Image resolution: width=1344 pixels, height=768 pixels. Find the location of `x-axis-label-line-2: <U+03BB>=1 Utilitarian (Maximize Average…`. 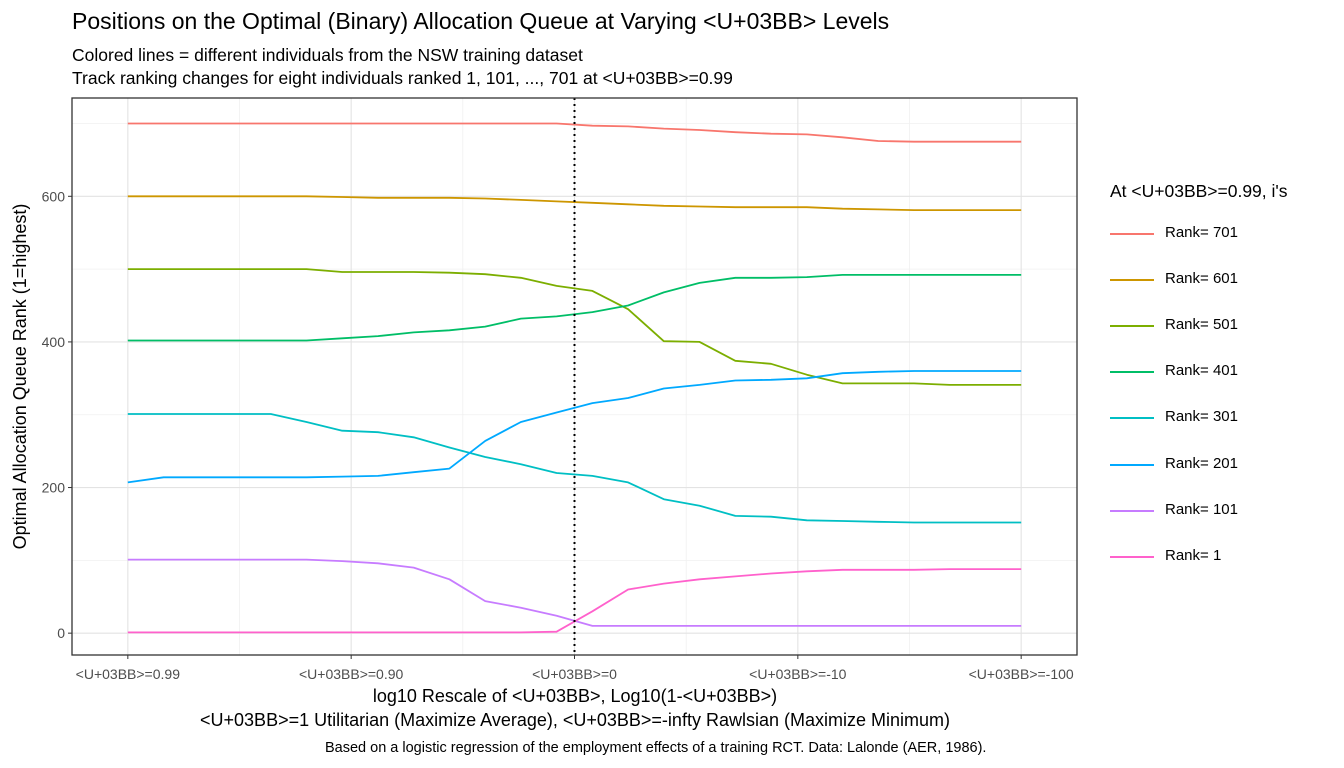

x-axis-label-line-2: <U+03BB>=1 Utilitarian (Maximize Average… is located at coordinates (575, 720).